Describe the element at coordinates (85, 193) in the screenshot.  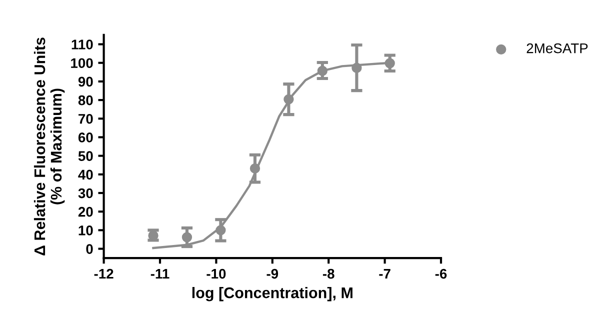
I see `y-tick-label: 30` at that location.